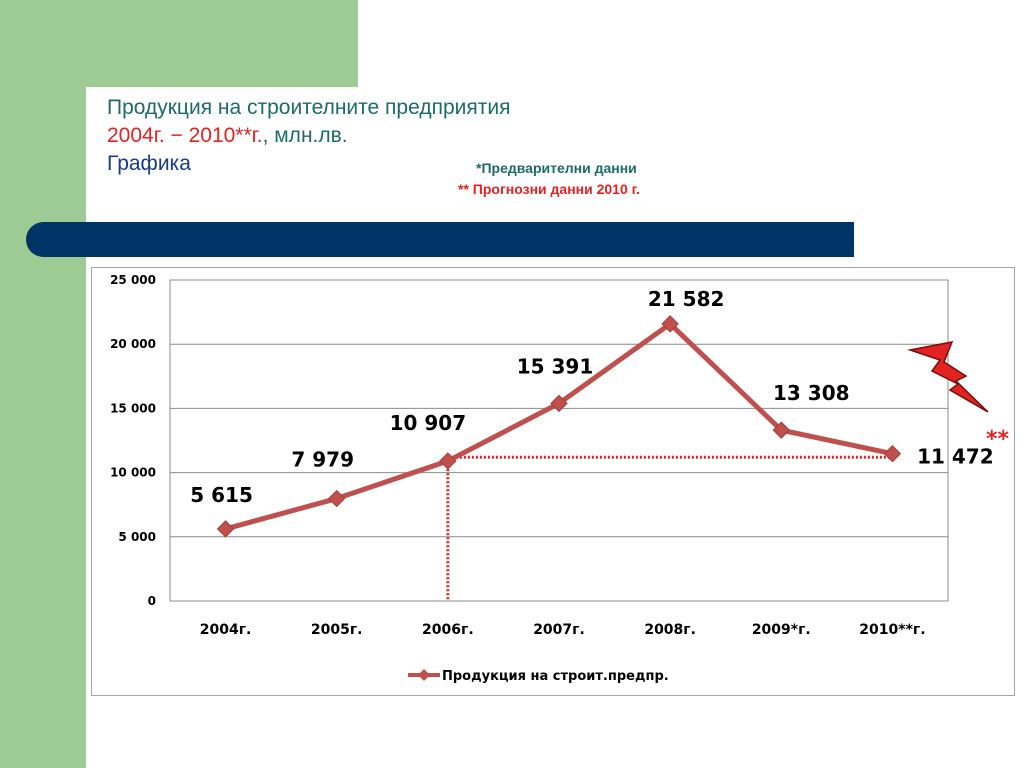  Describe the element at coordinates (559, 630) in the screenshot. I see `x-tick-label: 2007г.` at that location.